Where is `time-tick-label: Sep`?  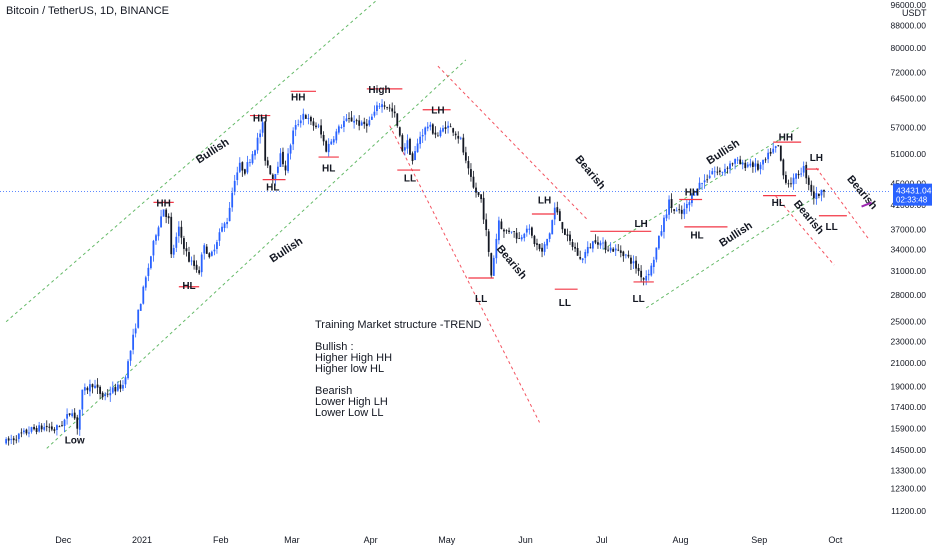 time-tick-label: Sep is located at coordinates (759, 540).